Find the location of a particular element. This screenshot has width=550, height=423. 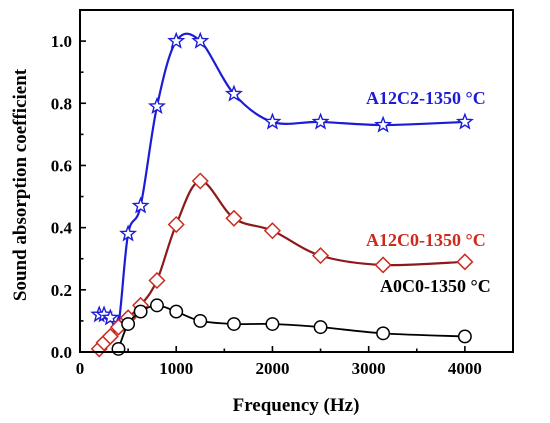

x-axis-title: Frequency (Hz) is located at coordinates (296, 405).